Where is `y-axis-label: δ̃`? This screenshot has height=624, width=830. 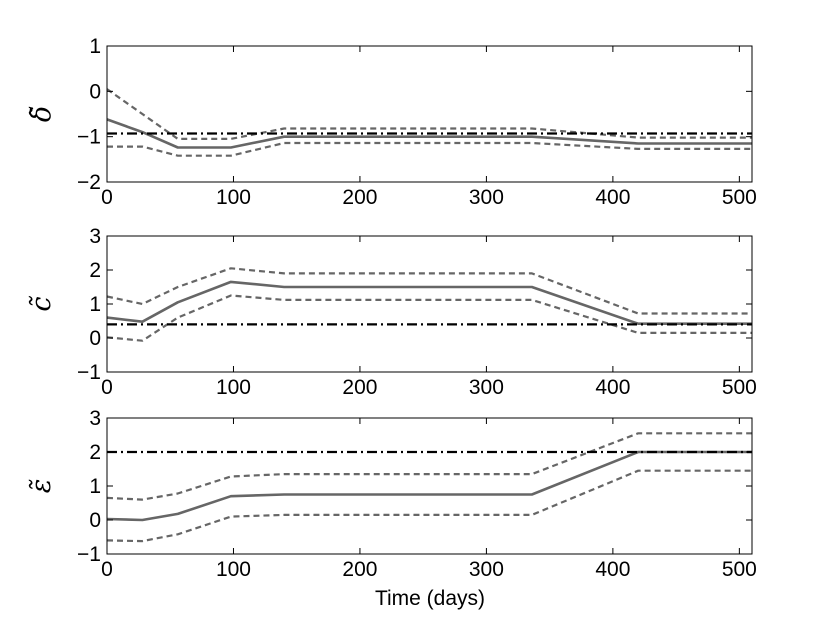 y-axis-label: δ̃ is located at coordinates (41, 114).